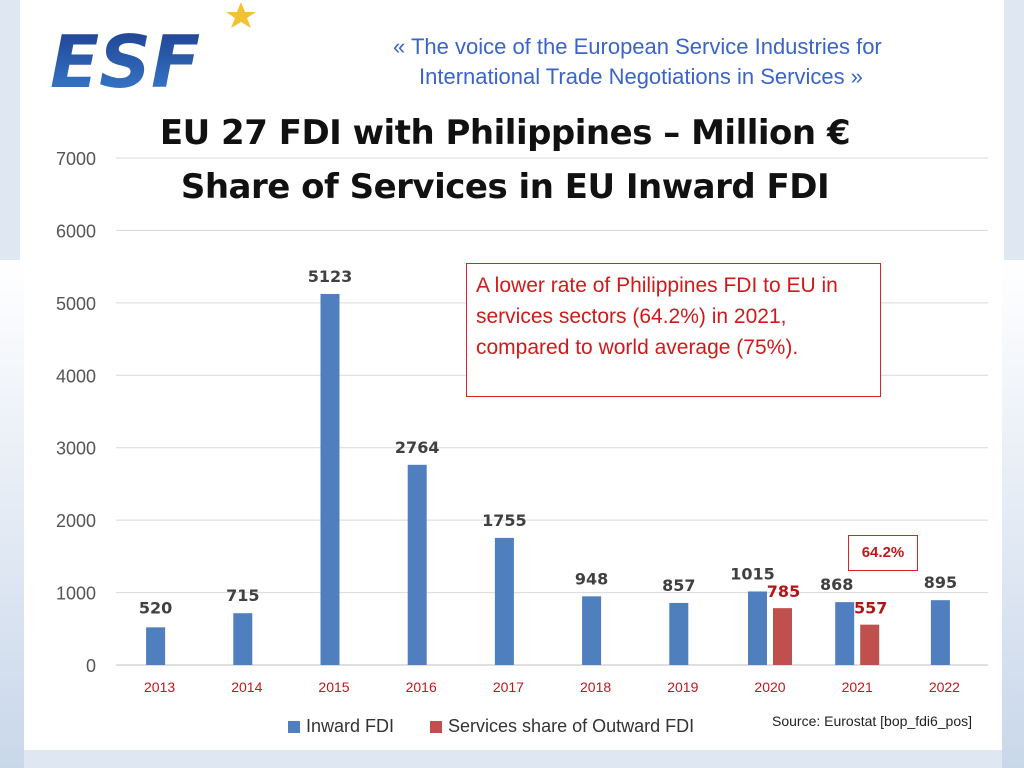 This screenshot has height=768, width=1024. What do you see at coordinates (1013, 514) in the screenshot?
I see `background-right-decoration` at bounding box center [1013, 514].